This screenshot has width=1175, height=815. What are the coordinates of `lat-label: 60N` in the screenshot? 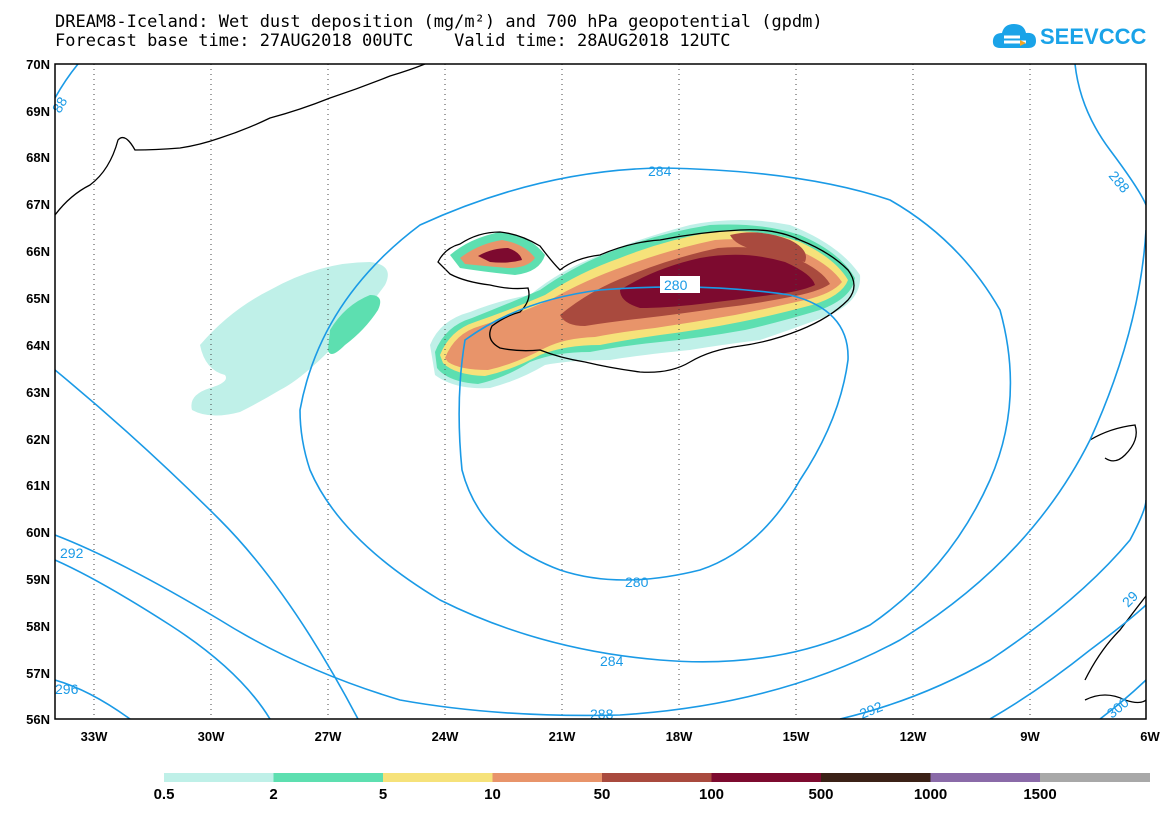 It's located at (38, 532).